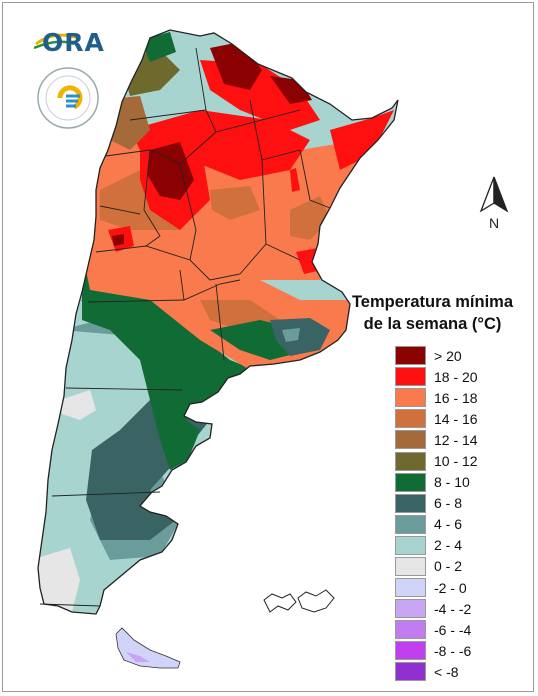 The width and height of the screenshot is (538, 696). I want to click on legend-item: 12 - 14, so click(462, 439).